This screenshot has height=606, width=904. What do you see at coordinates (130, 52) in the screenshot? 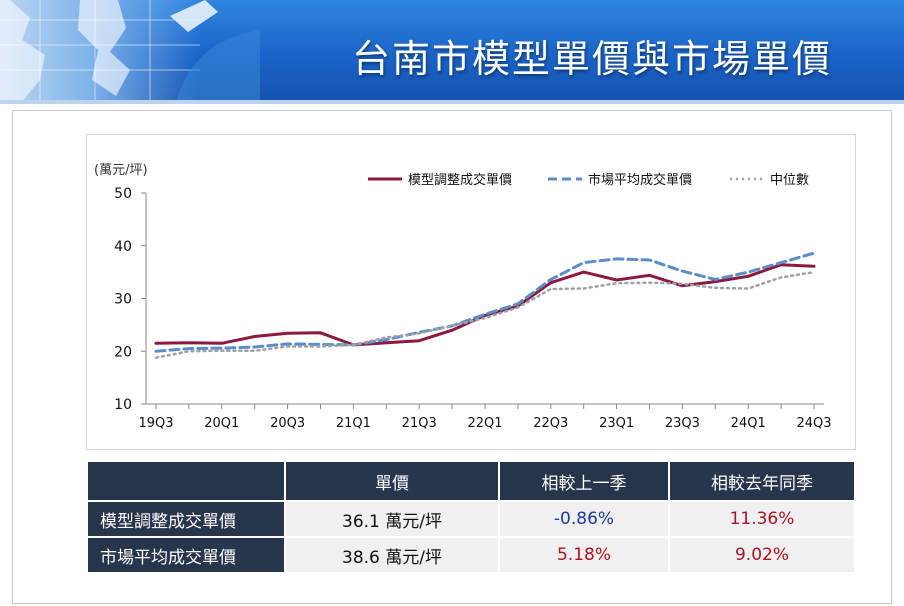
I see `globe-map-graphic` at bounding box center [130, 52].